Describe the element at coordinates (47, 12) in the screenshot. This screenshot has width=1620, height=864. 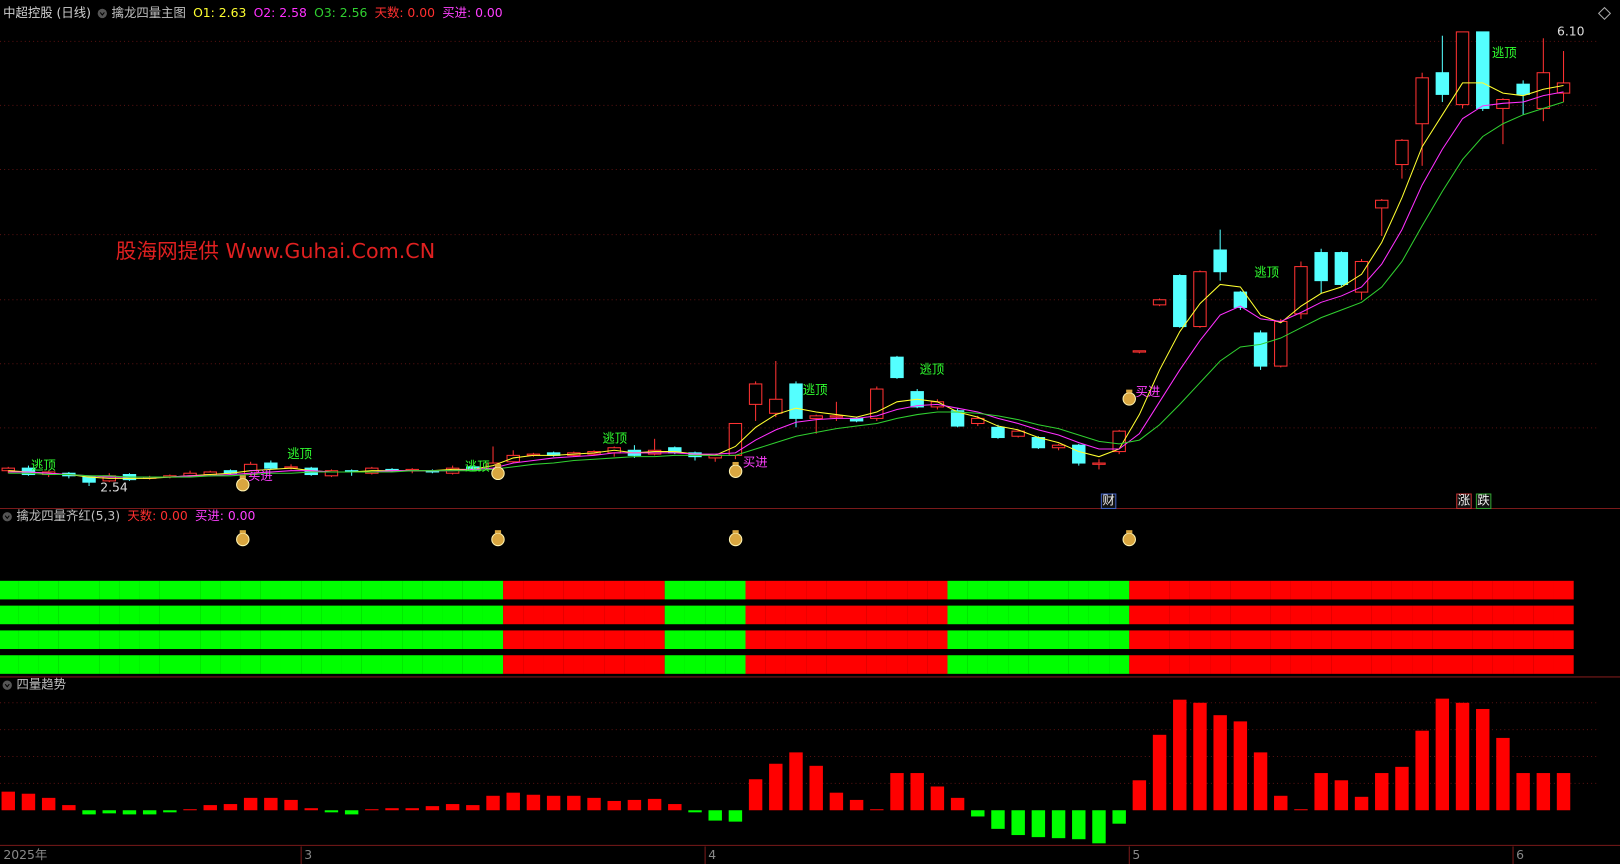
I see `stock-name: 中超控股 (日线)` at that location.